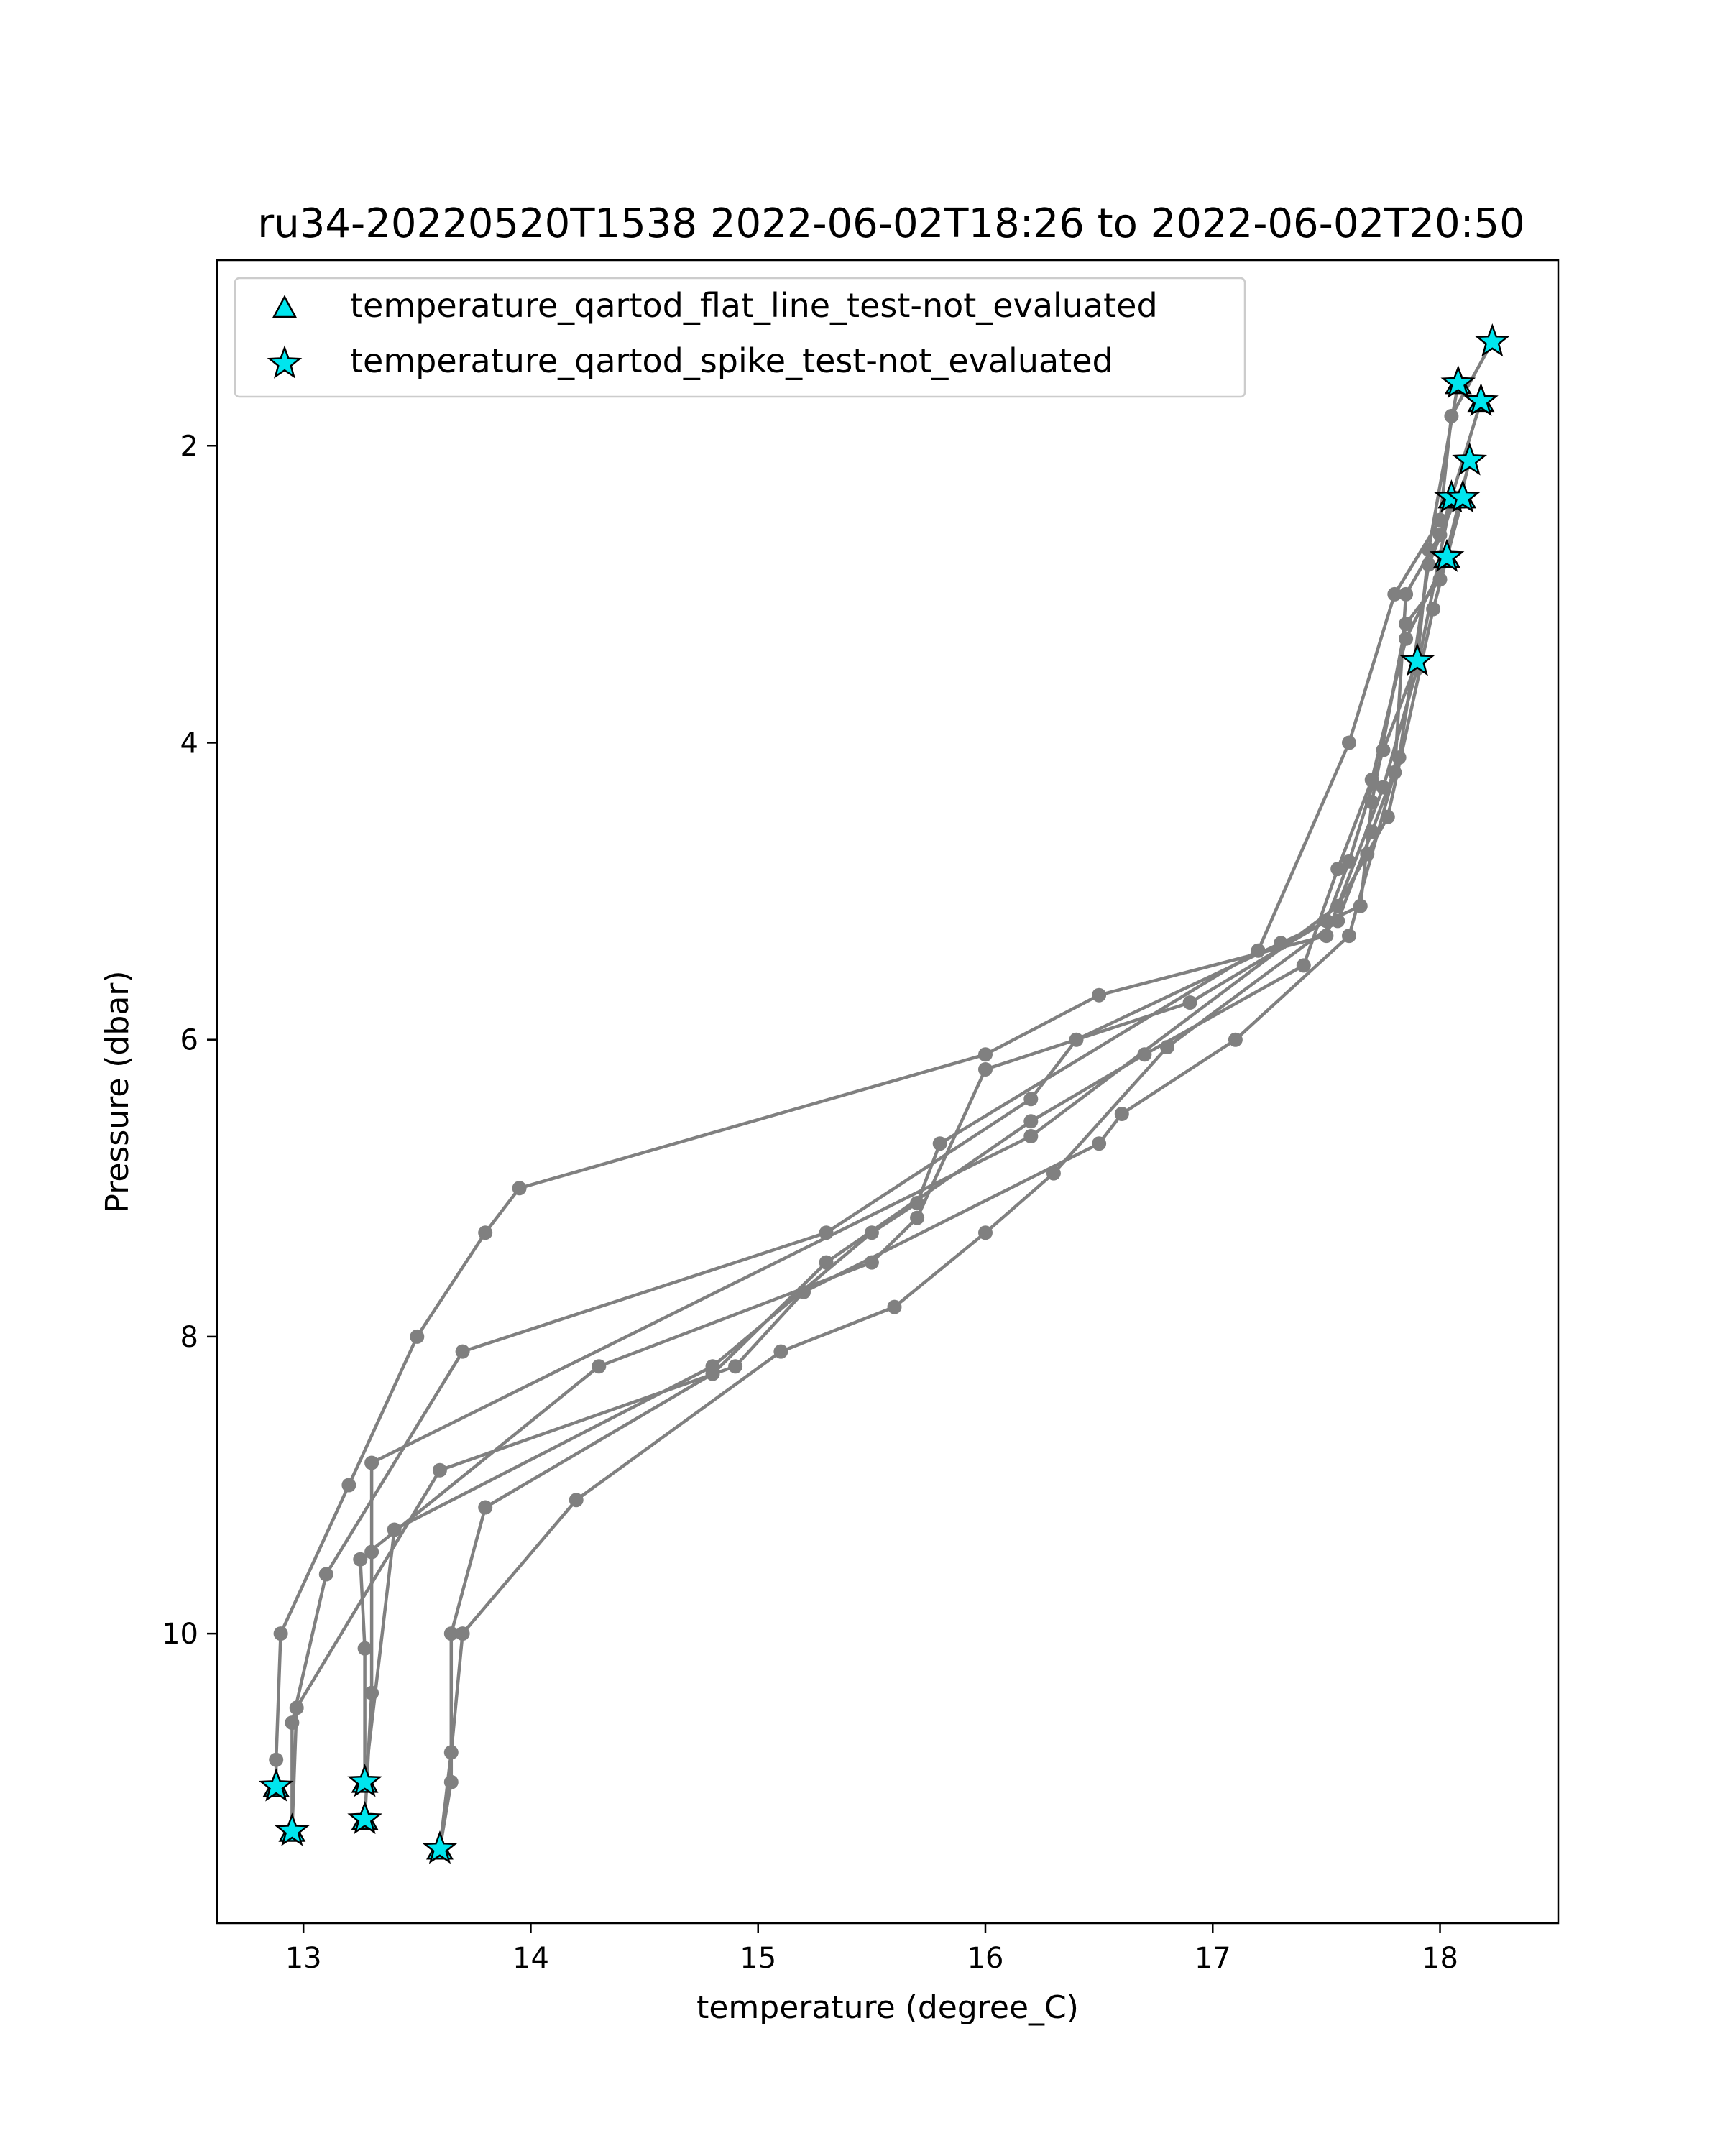 The height and width of the screenshot is (2156, 1725). I want to click on x-tick-label: 13, so click(303, 1958).